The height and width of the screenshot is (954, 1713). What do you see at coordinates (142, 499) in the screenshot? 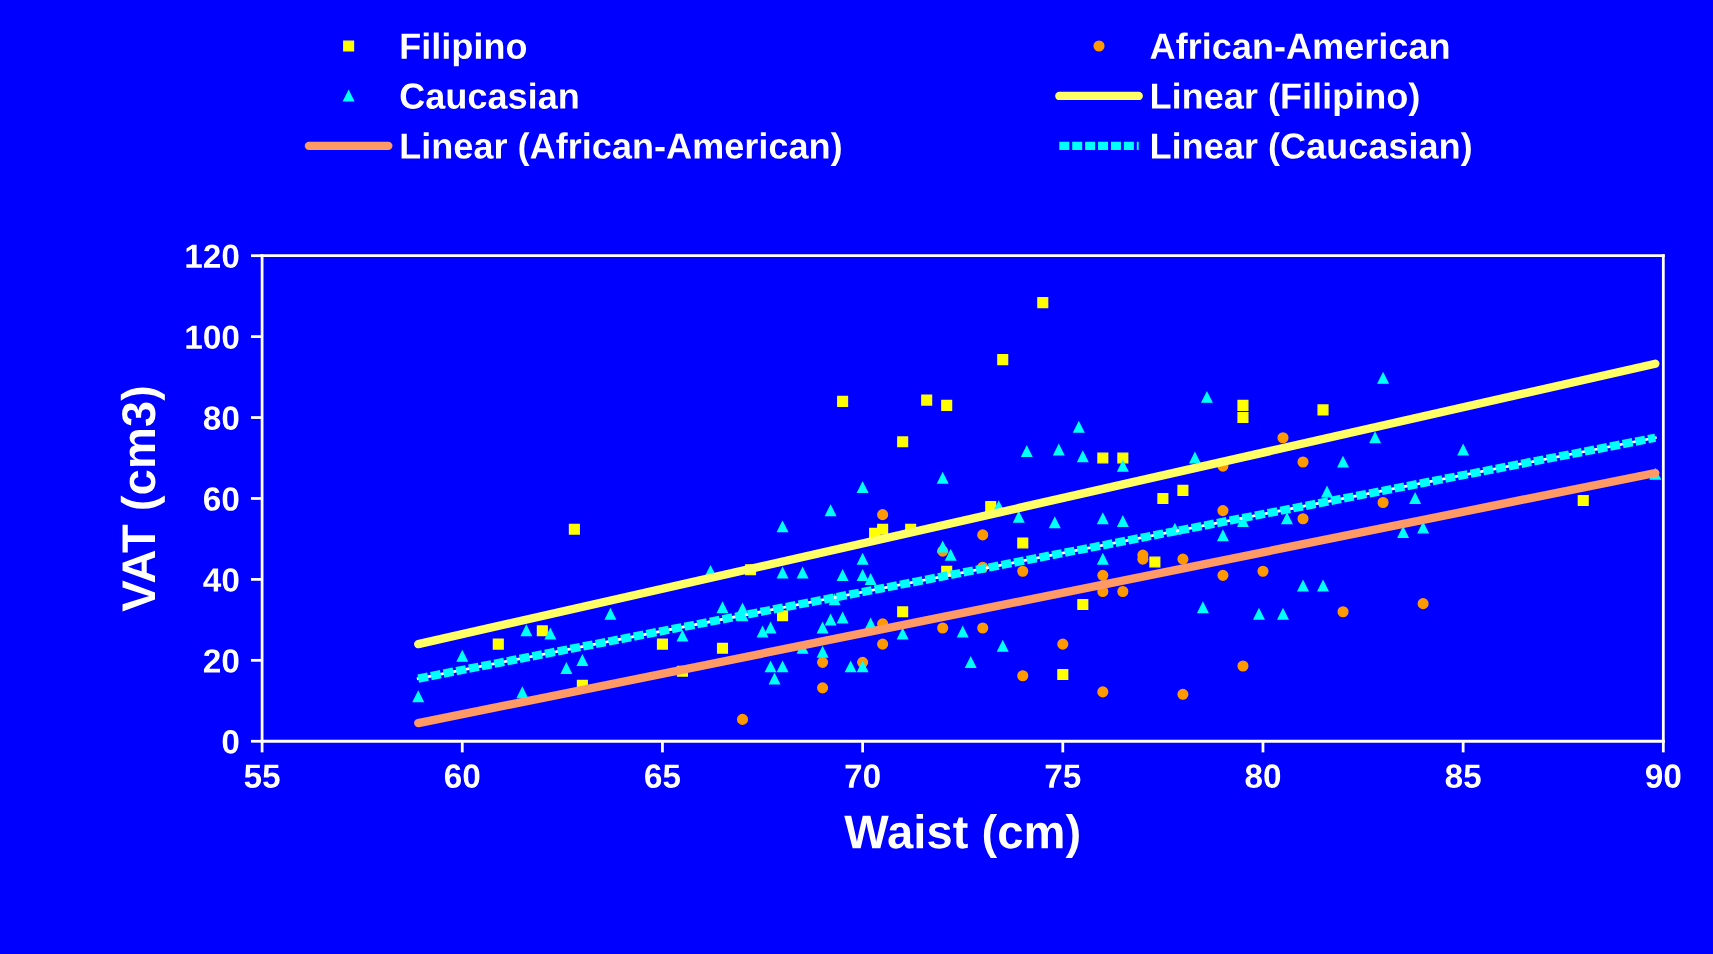
I see `y-axis-title: VAT (cm3)` at bounding box center [142, 499].